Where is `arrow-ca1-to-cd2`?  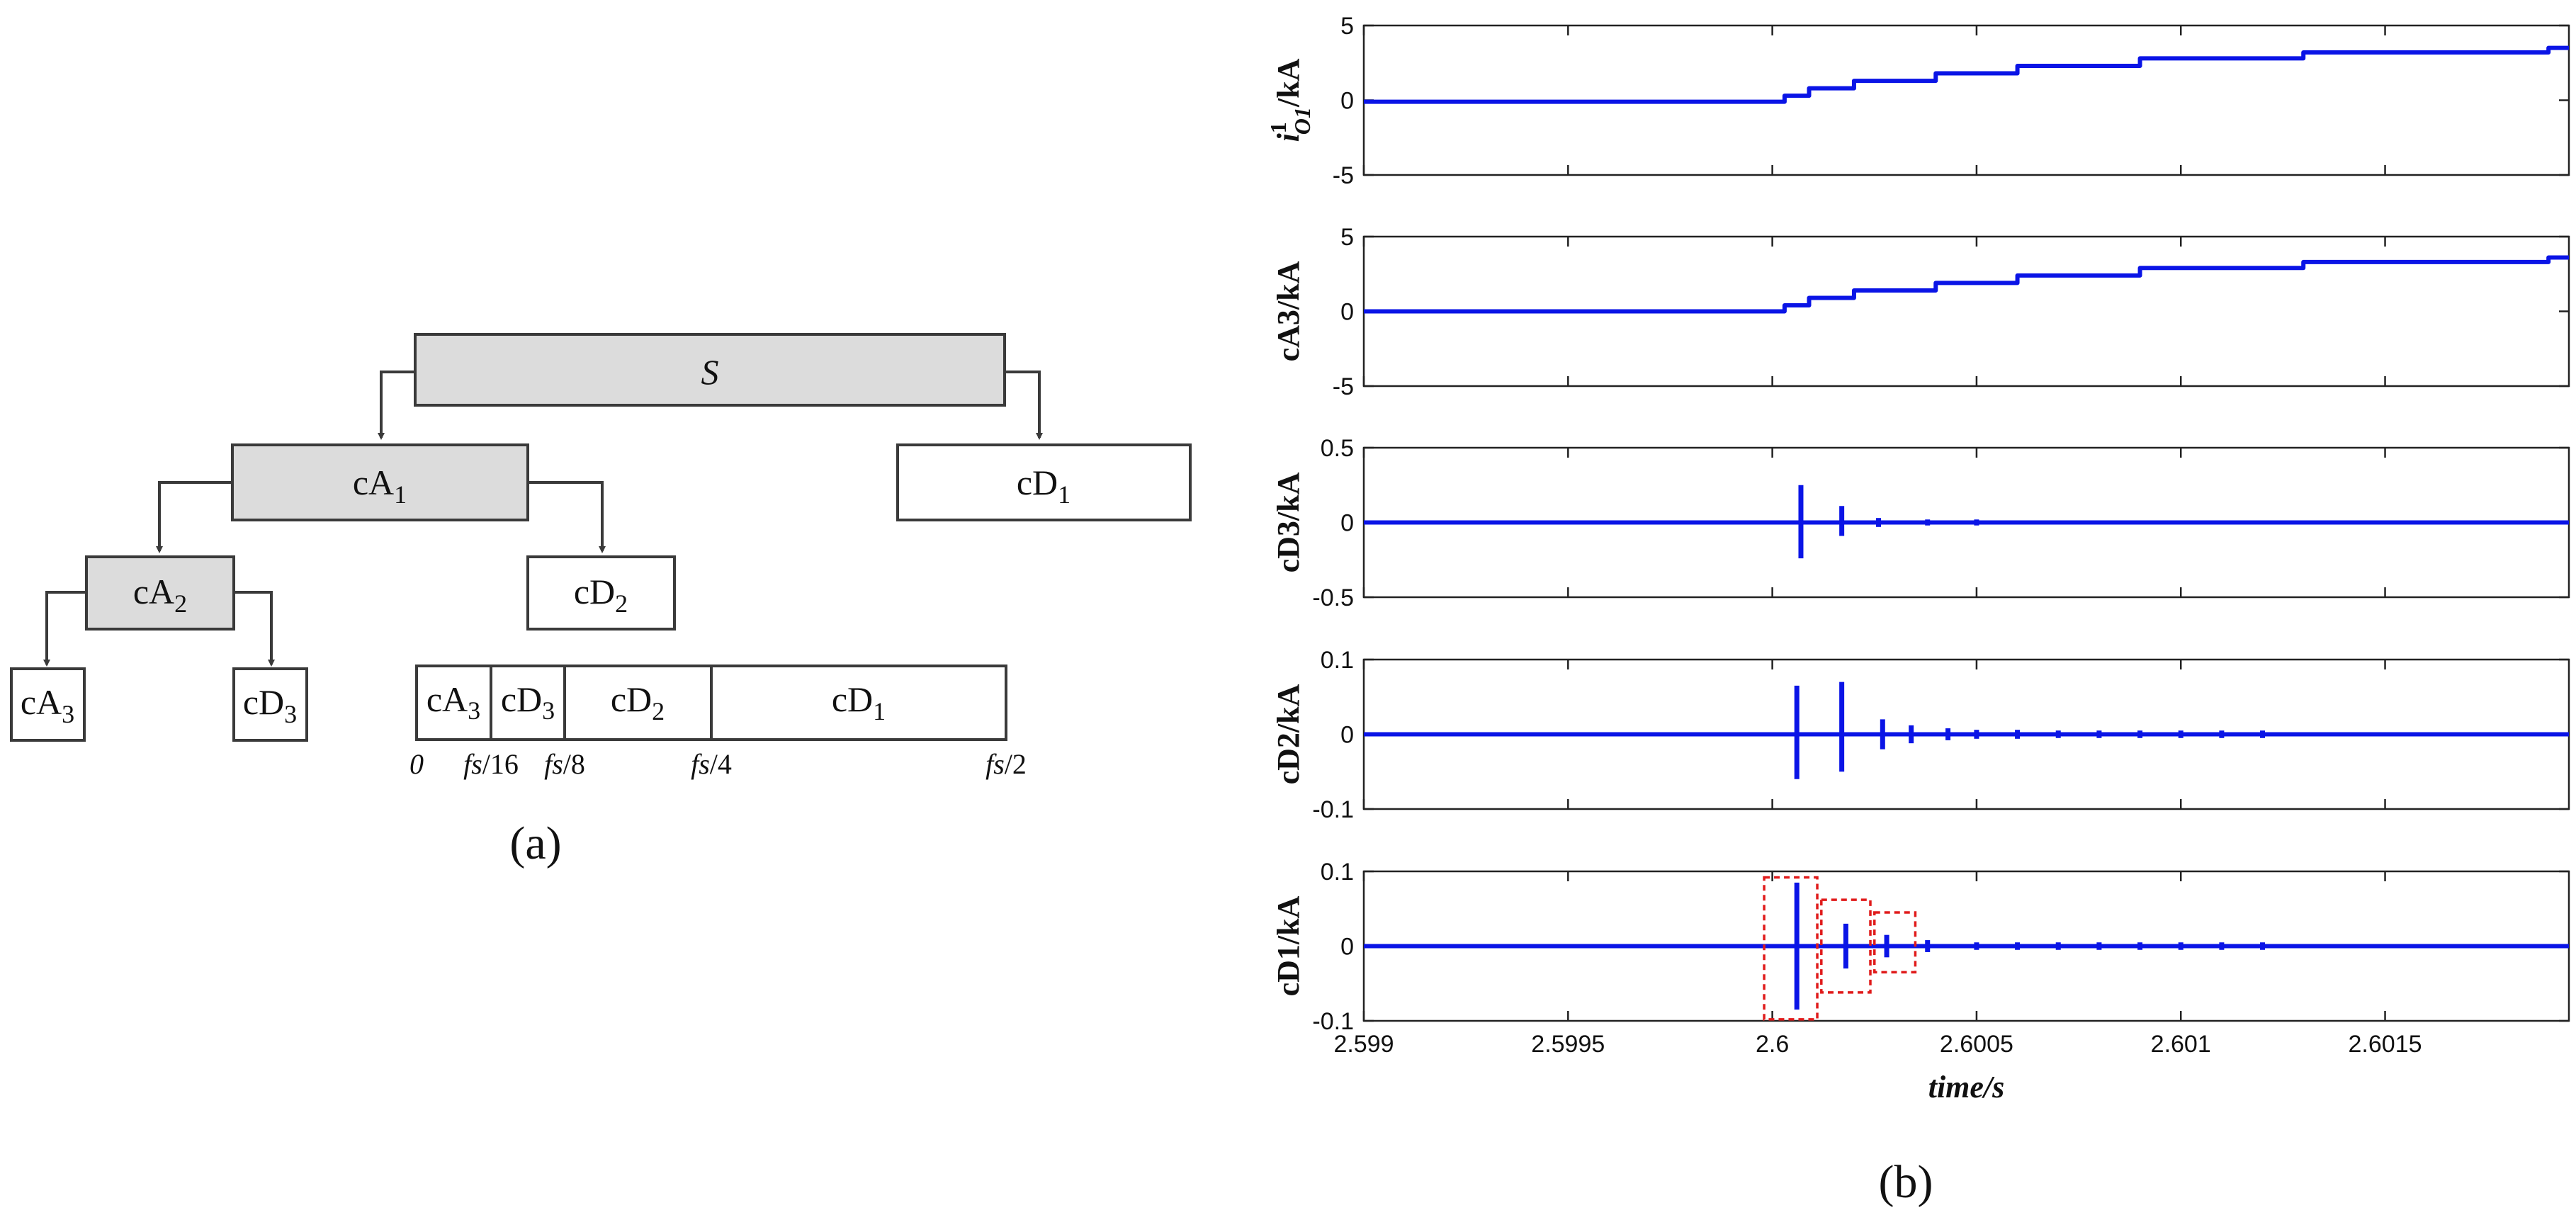 arrow-ca1-to-cd2 is located at coordinates (567, 517).